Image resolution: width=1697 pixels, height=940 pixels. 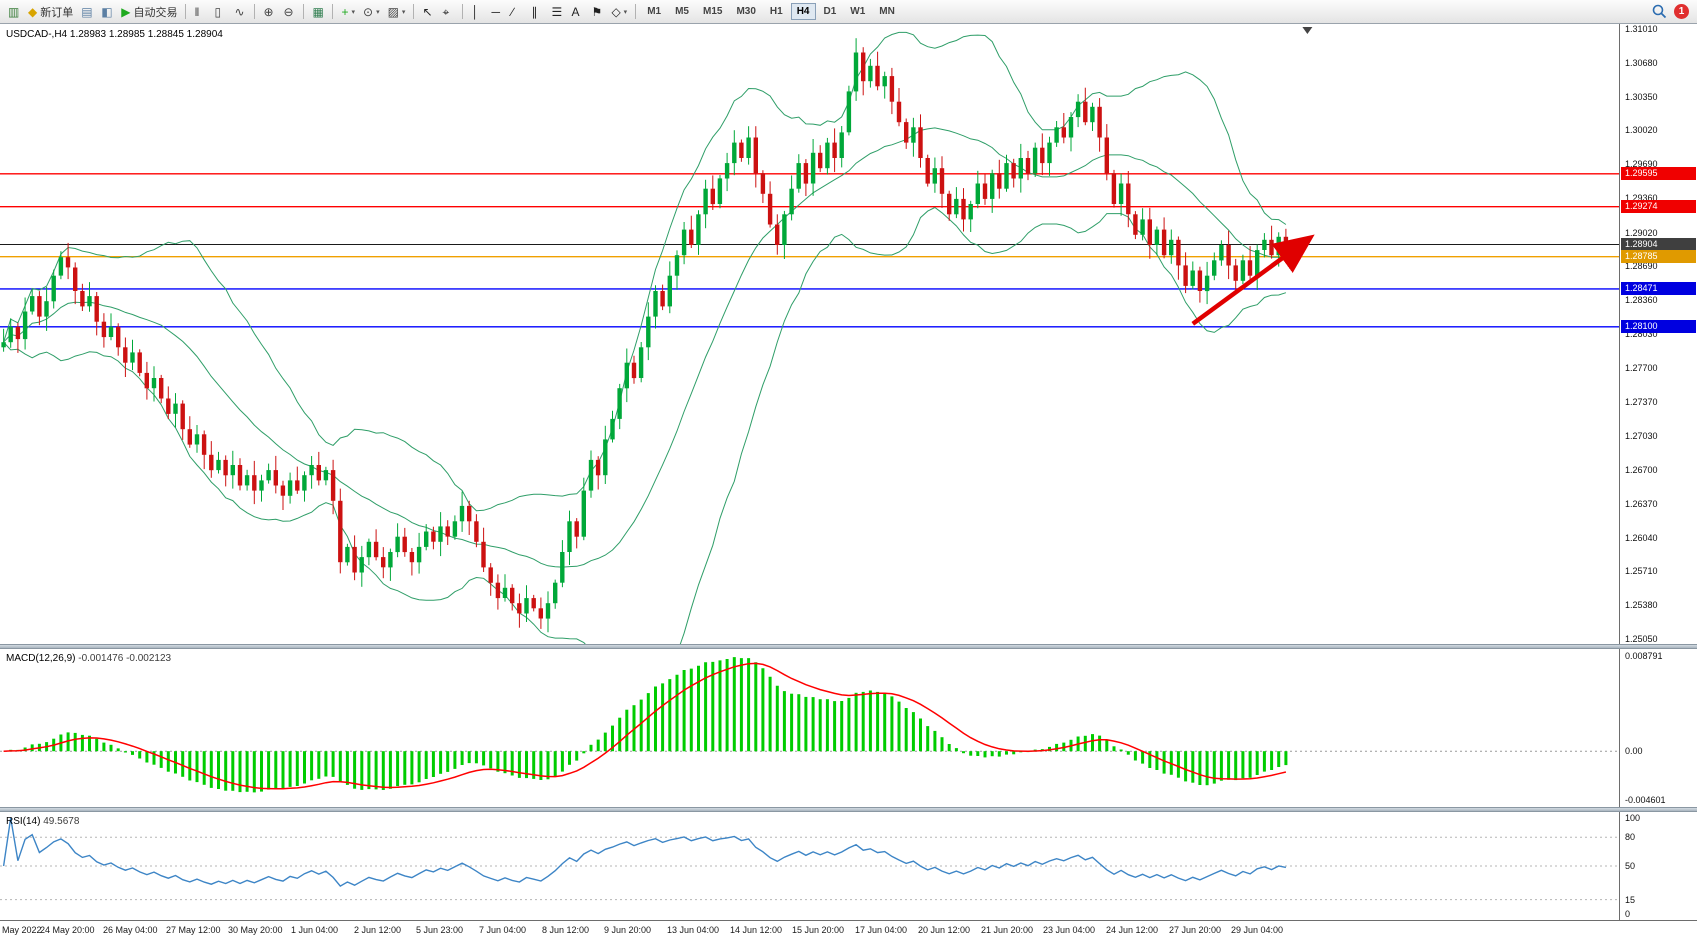 I want to click on timeframe-h1-button: H1, so click(x=776, y=11).